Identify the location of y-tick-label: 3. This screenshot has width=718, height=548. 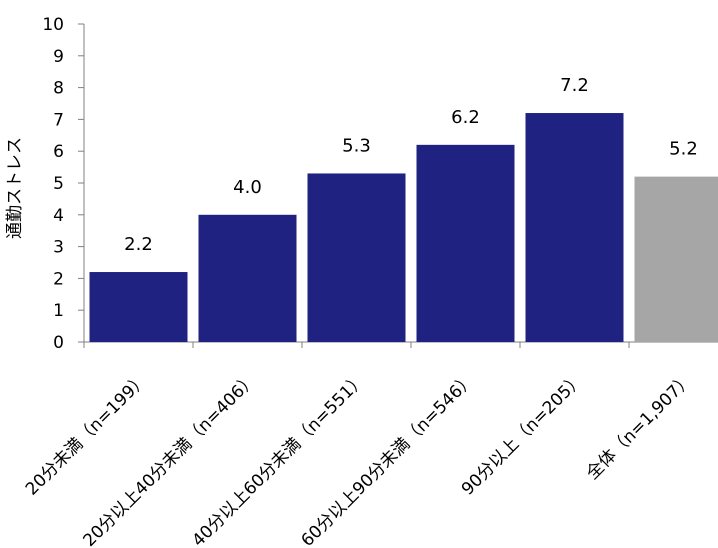
(58, 248).